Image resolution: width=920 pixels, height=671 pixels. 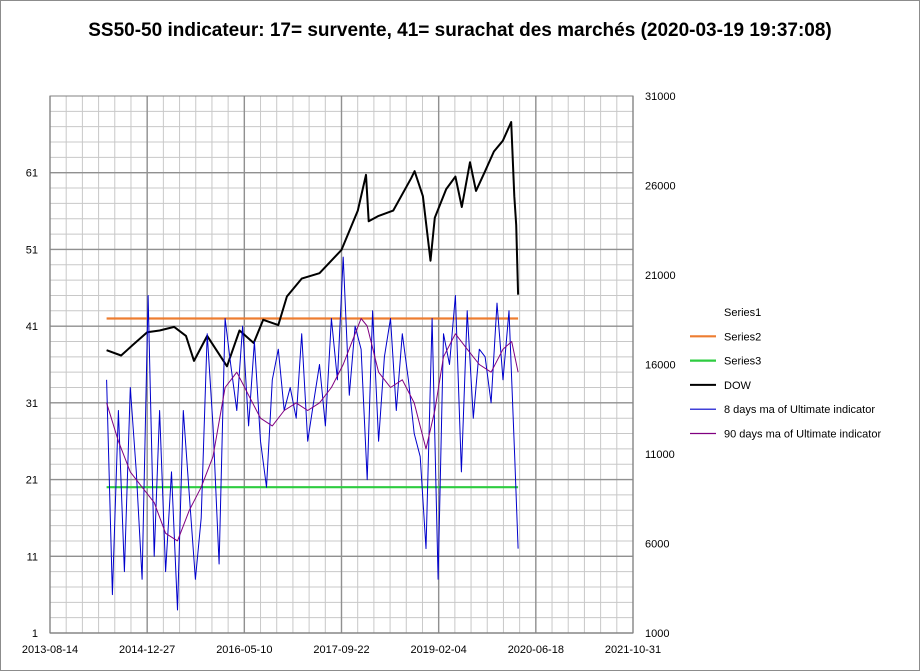 What do you see at coordinates (32, 481) in the screenshot?
I see `y-left-tick-label: 21` at bounding box center [32, 481].